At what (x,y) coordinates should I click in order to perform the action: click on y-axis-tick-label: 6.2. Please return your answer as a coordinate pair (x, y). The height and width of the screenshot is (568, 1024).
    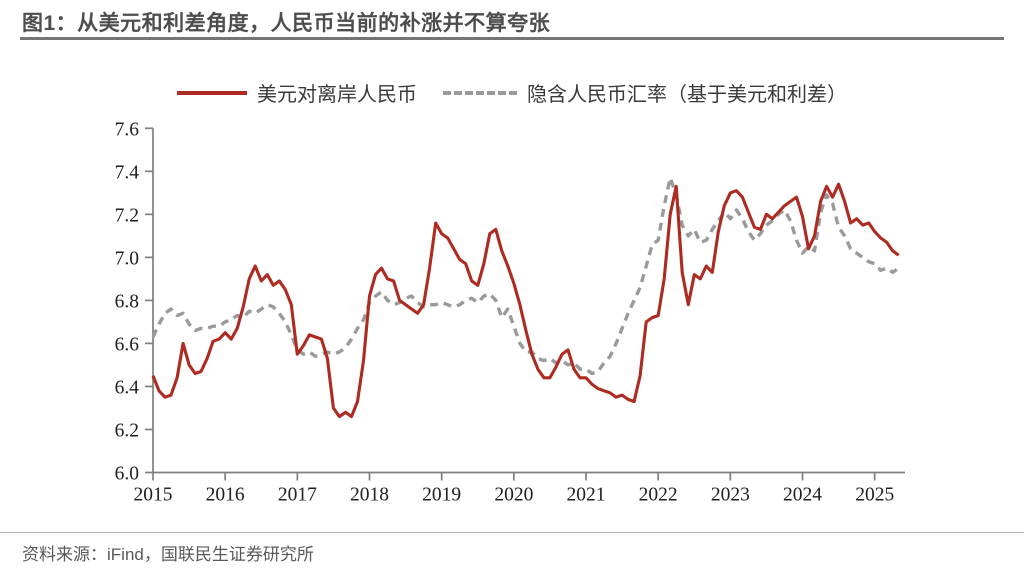
    Looking at the image, I should click on (127, 430).